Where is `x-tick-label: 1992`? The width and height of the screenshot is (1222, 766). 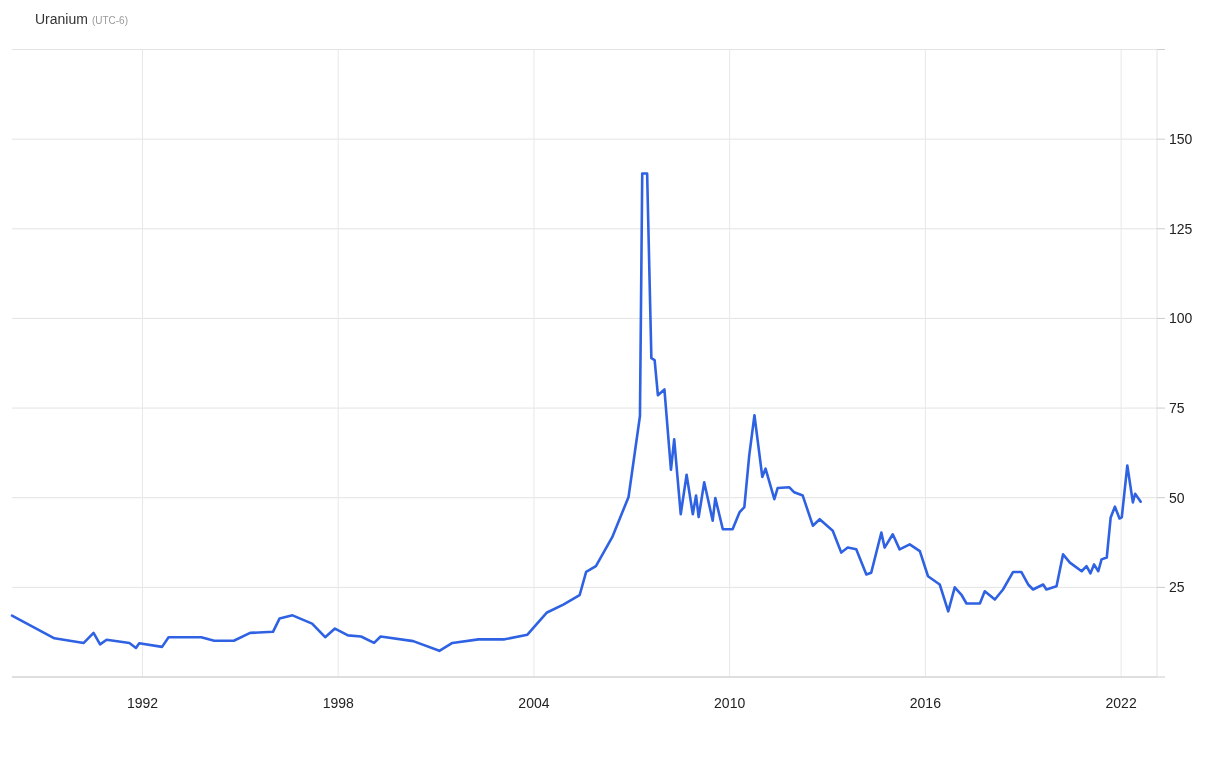 x-tick-label: 1992 is located at coordinates (142, 703).